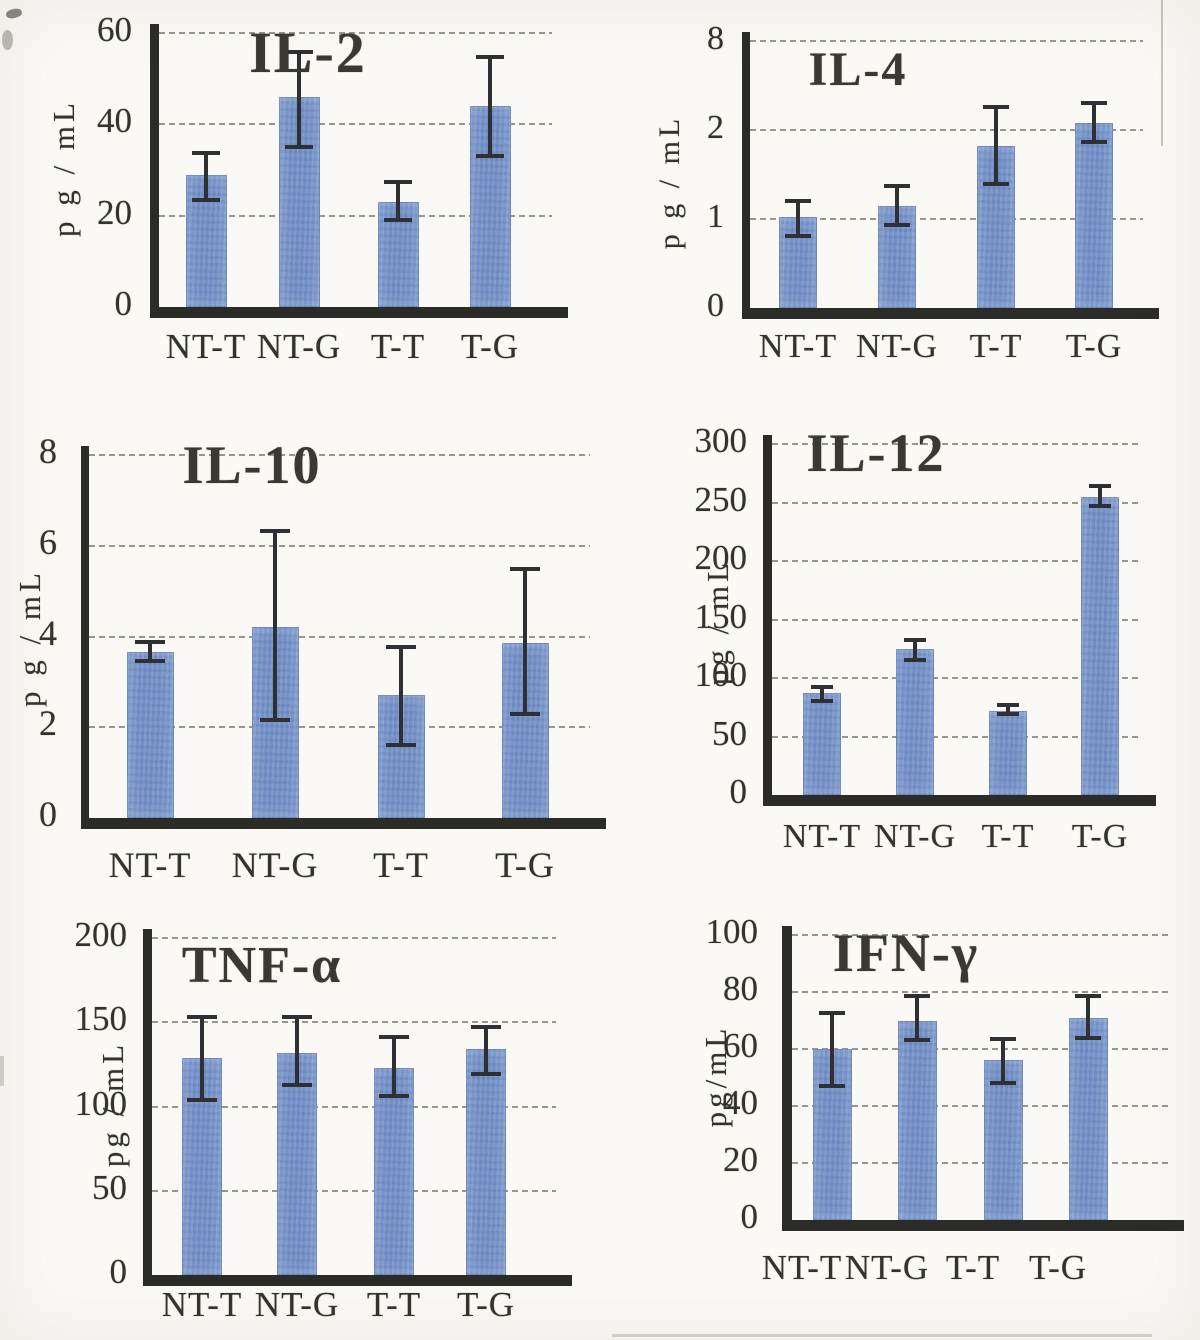 Image resolution: width=1200 pixels, height=1340 pixels. Describe the element at coordinates (996, 346) in the screenshot. I see `x-category-label: T-T` at that location.